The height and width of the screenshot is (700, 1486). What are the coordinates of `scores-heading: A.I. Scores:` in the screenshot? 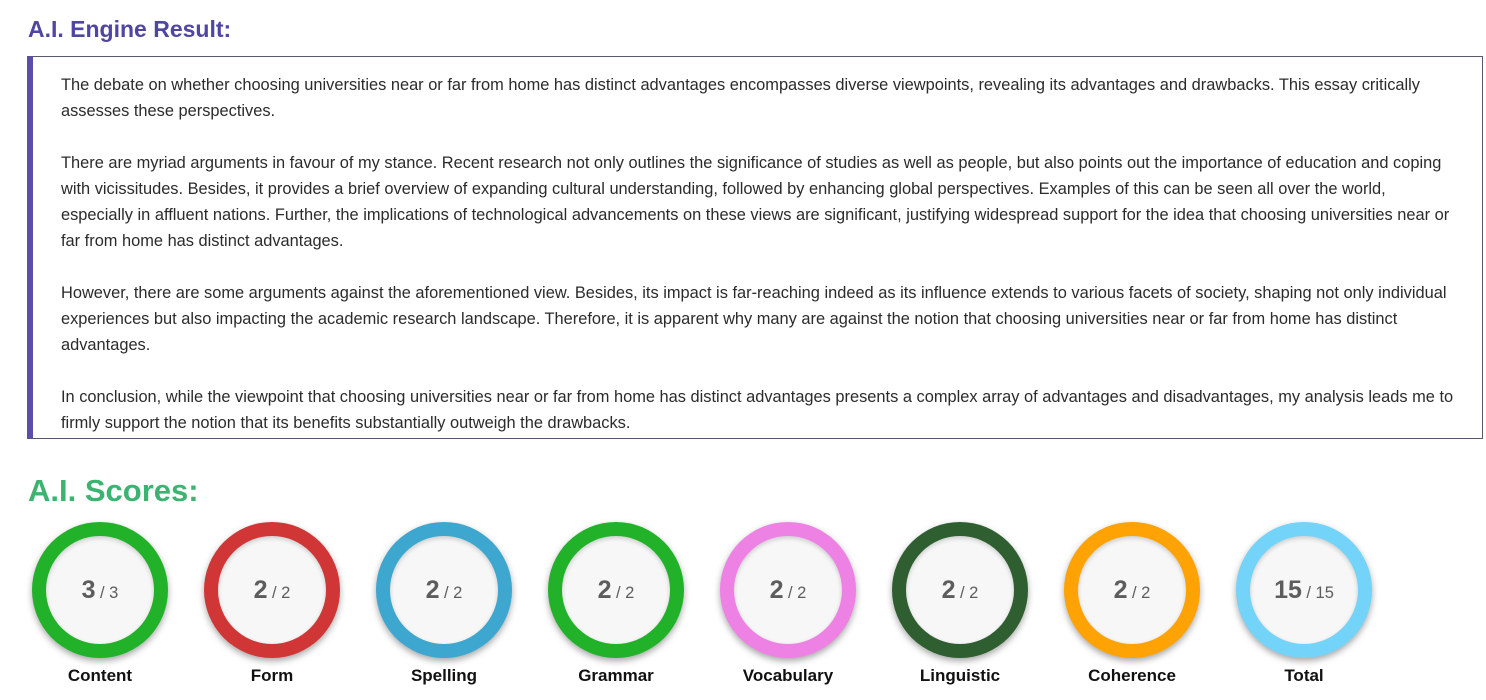 It's located at (113, 490).